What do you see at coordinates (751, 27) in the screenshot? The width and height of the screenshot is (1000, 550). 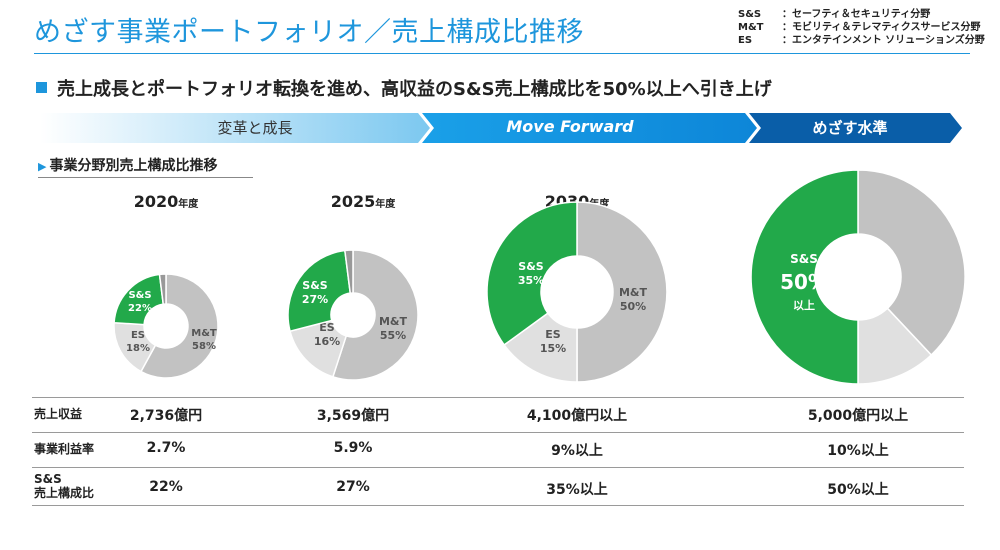 I see `legend-key: M&T` at bounding box center [751, 27].